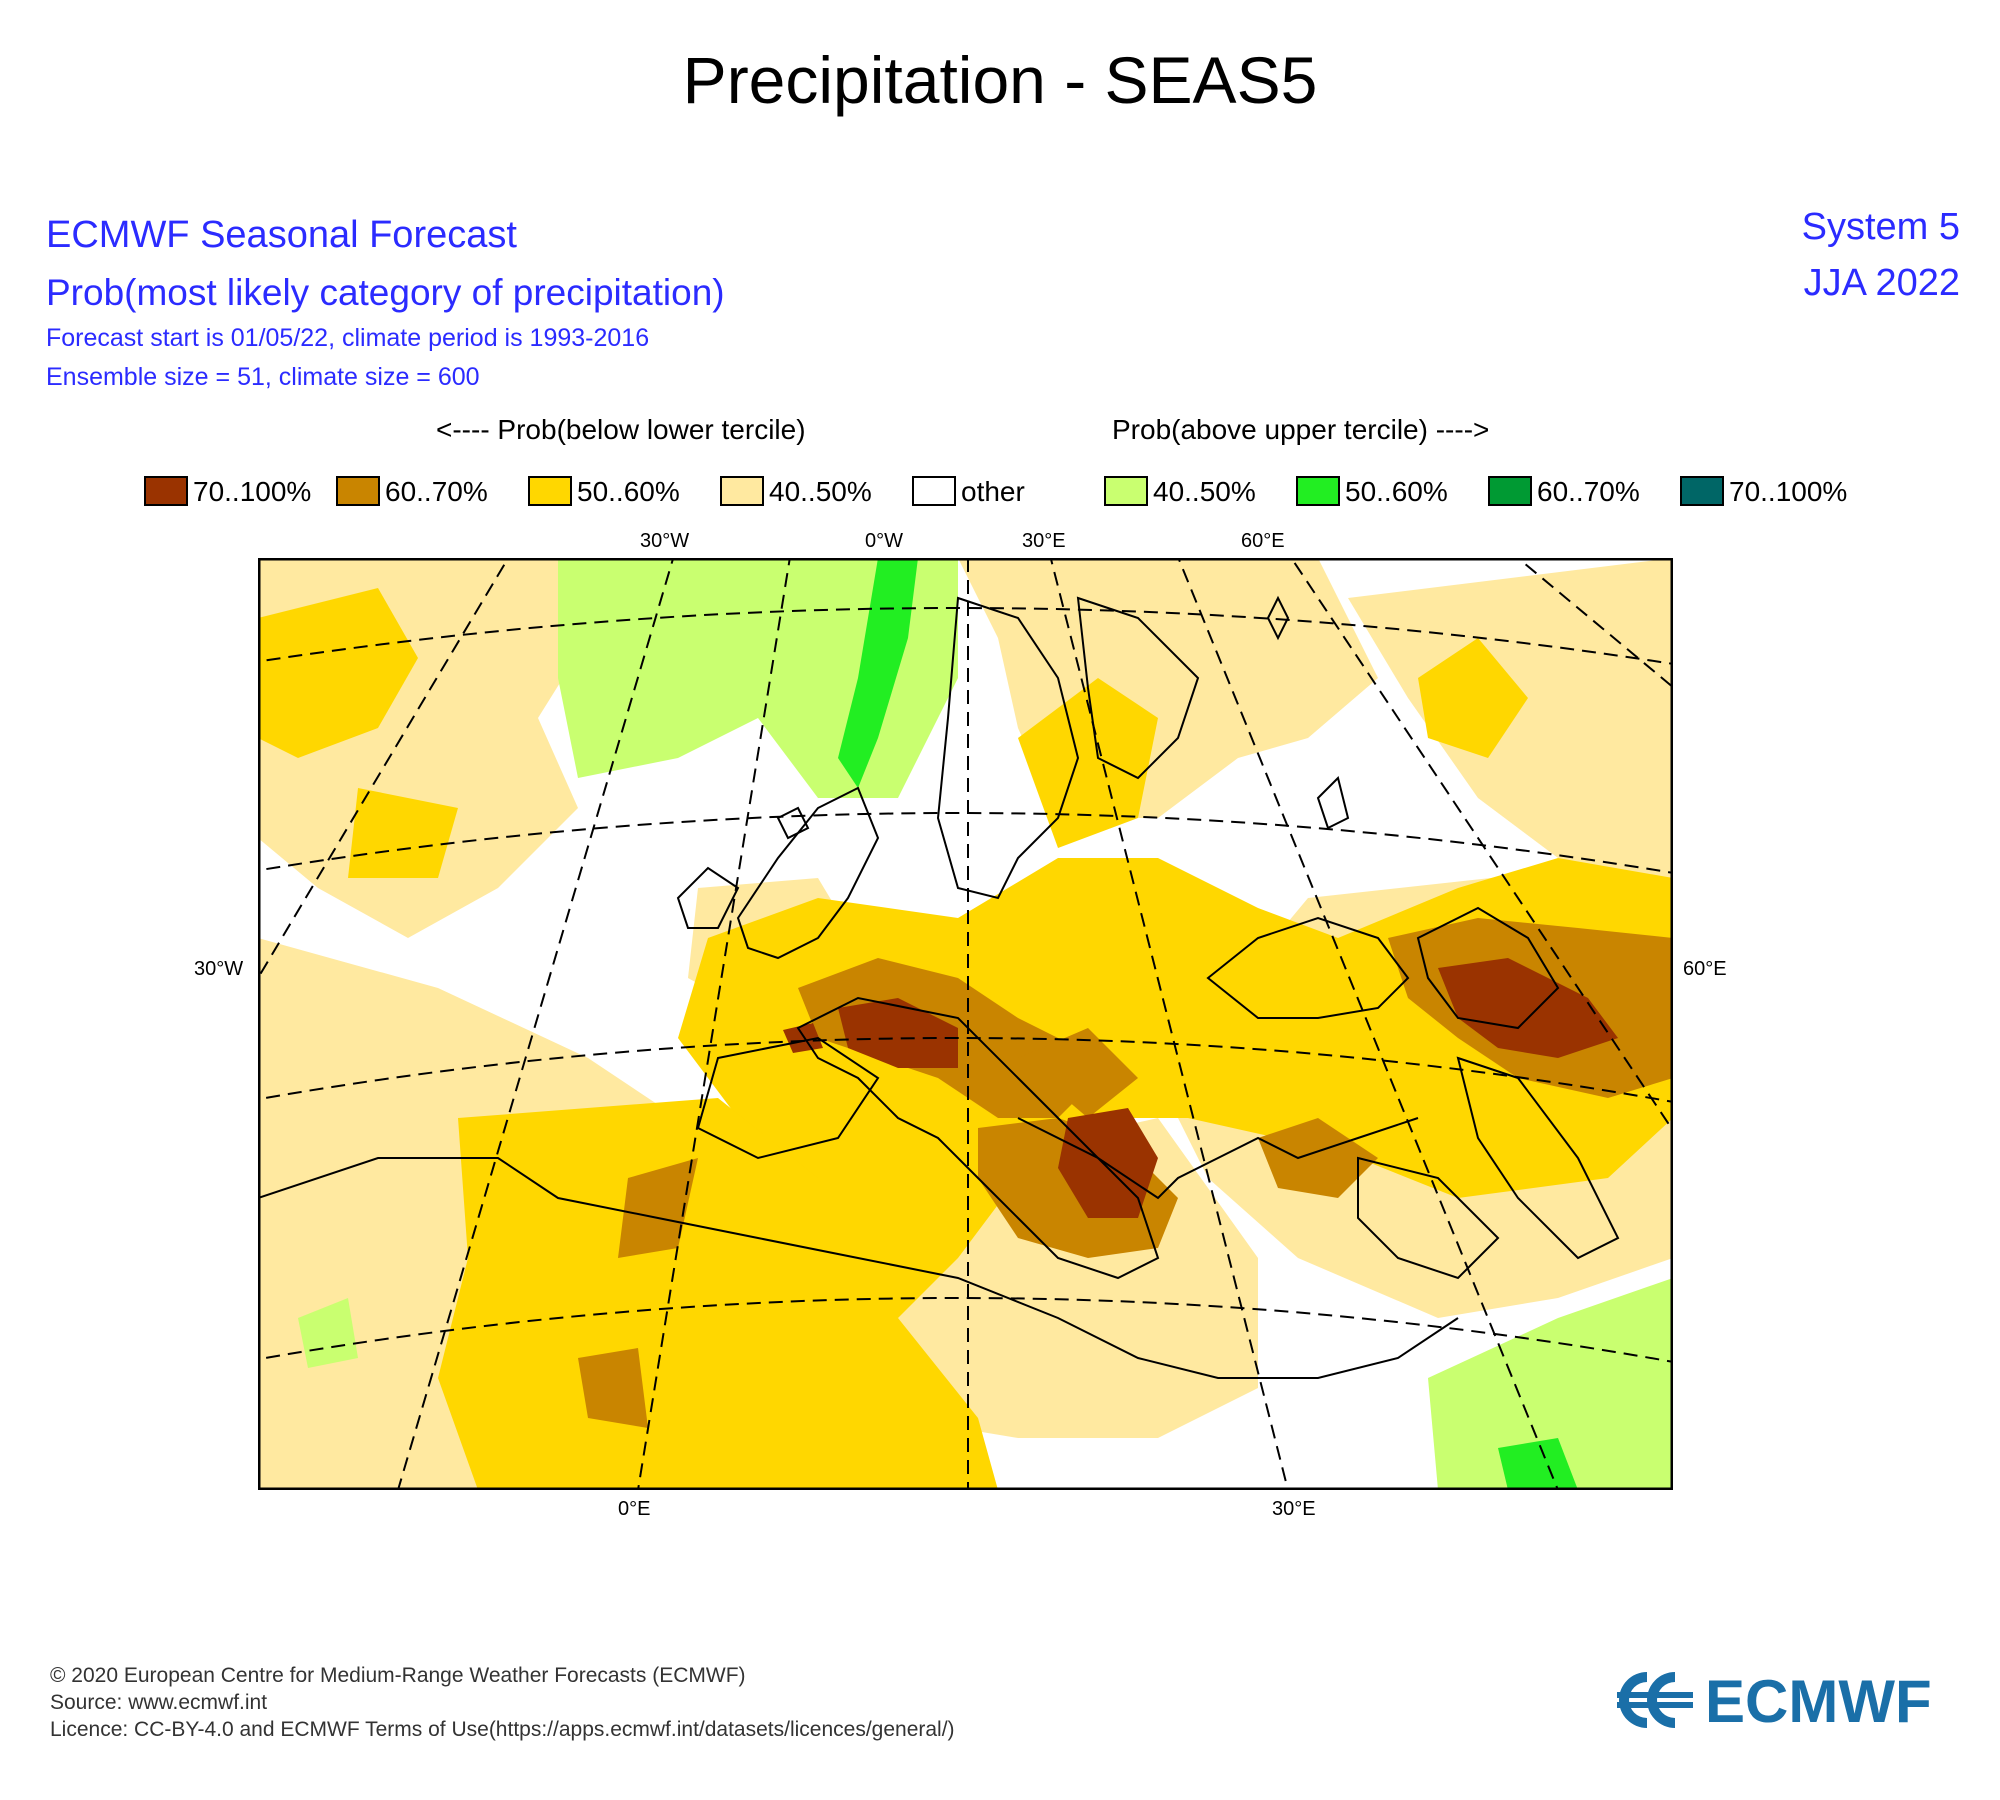 This screenshot has width=2000, height=1800. Describe the element at coordinates (1294, 1509) in the screenshot. I see `bottom-lon-label: 30°E` at that location.